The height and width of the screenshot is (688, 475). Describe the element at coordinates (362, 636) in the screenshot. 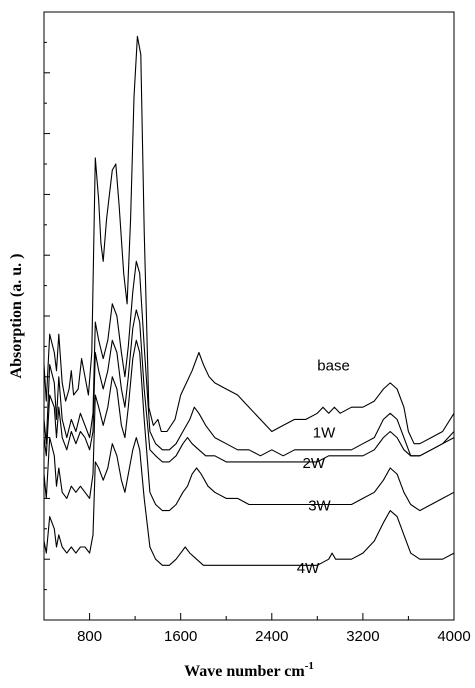

I see `x-tick-label-3200: 3200` at that location.